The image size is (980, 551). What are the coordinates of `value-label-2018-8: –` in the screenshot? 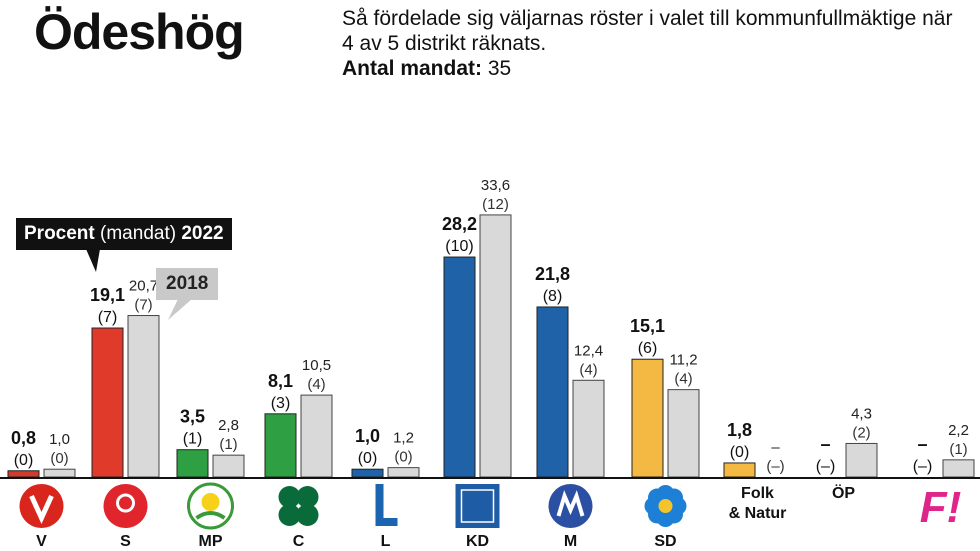 It's located at (775, 447).